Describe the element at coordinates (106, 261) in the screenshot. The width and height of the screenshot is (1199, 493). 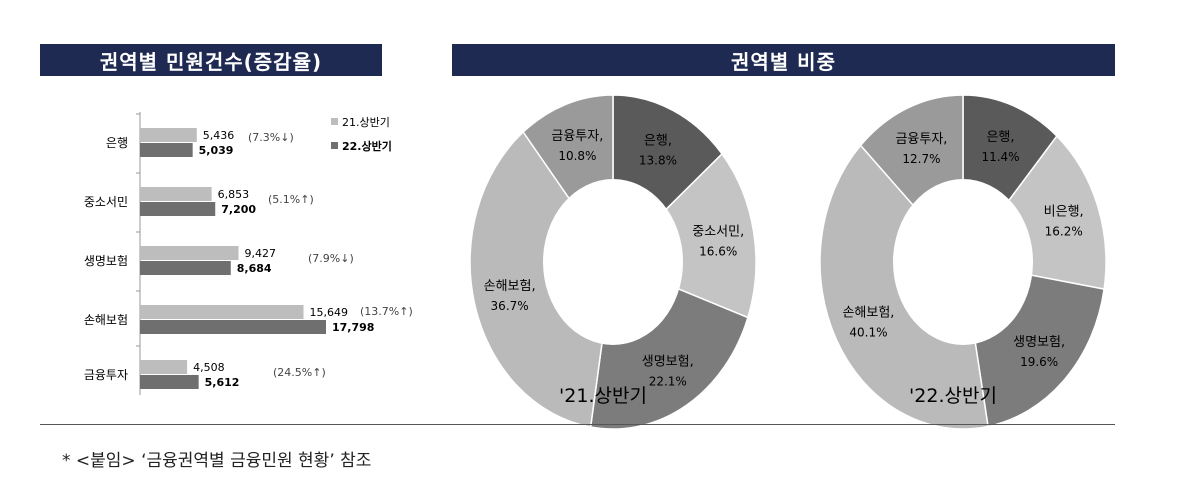
I see `category-label: 생명보험` at that location.